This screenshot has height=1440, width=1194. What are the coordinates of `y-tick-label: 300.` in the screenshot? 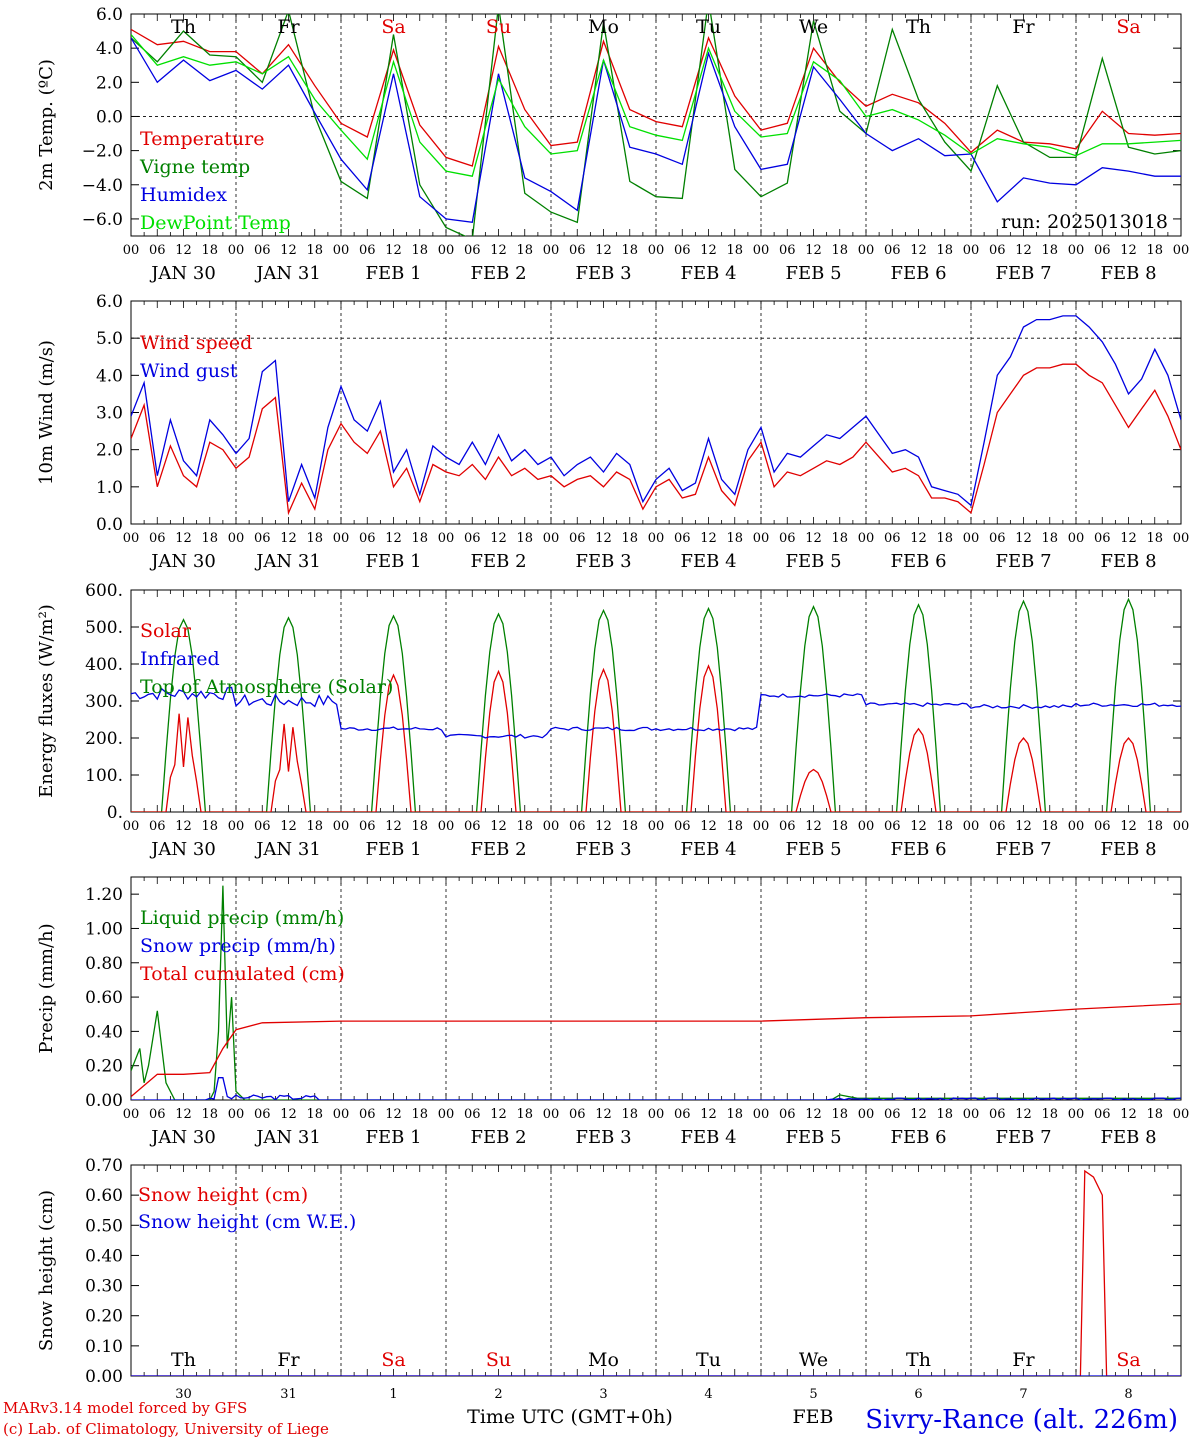 It's located at (104, 702).